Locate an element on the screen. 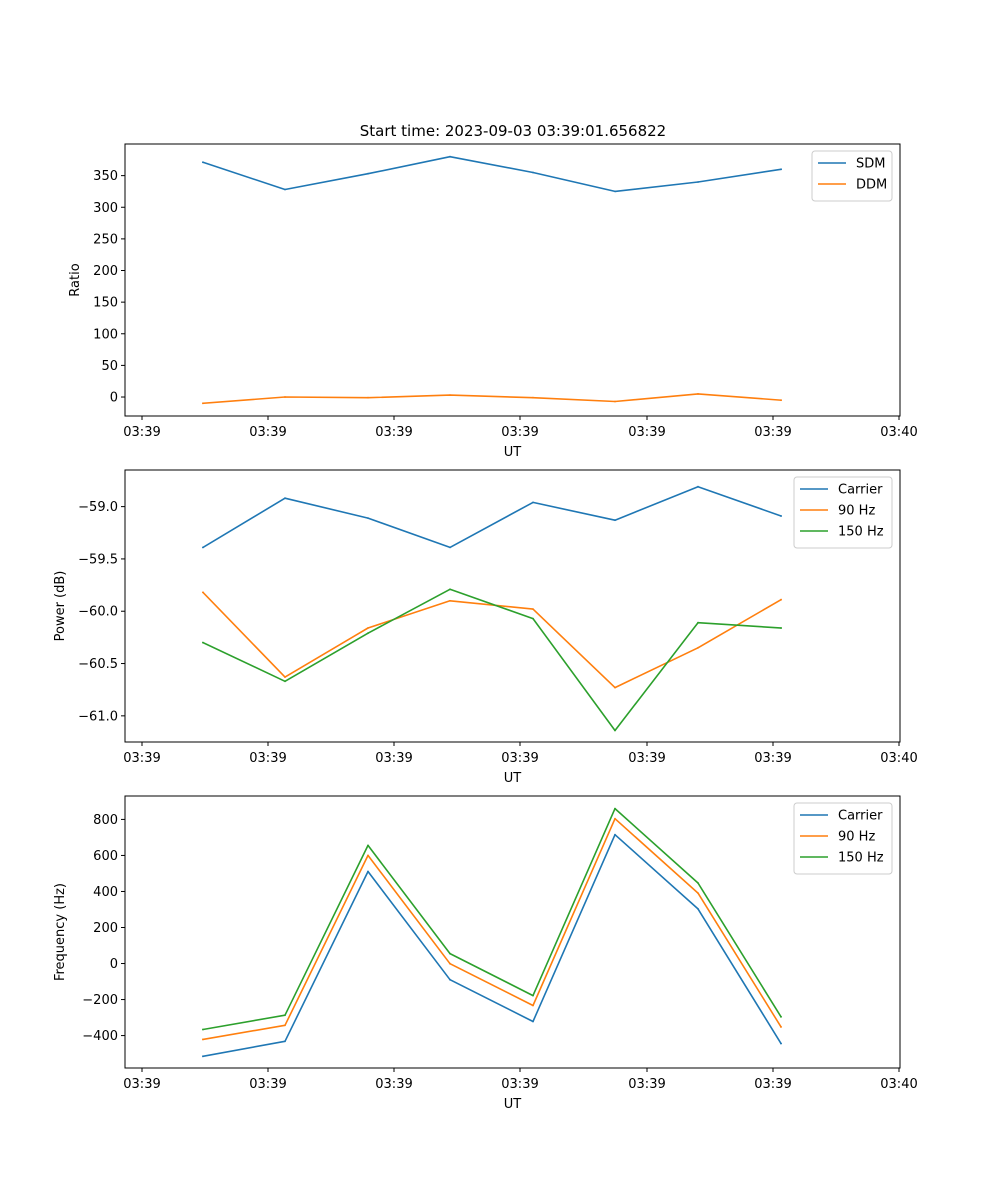 This screenshot has height=1200, width=1000. y-tick-label: 250 is located at coordinates (105, 239).